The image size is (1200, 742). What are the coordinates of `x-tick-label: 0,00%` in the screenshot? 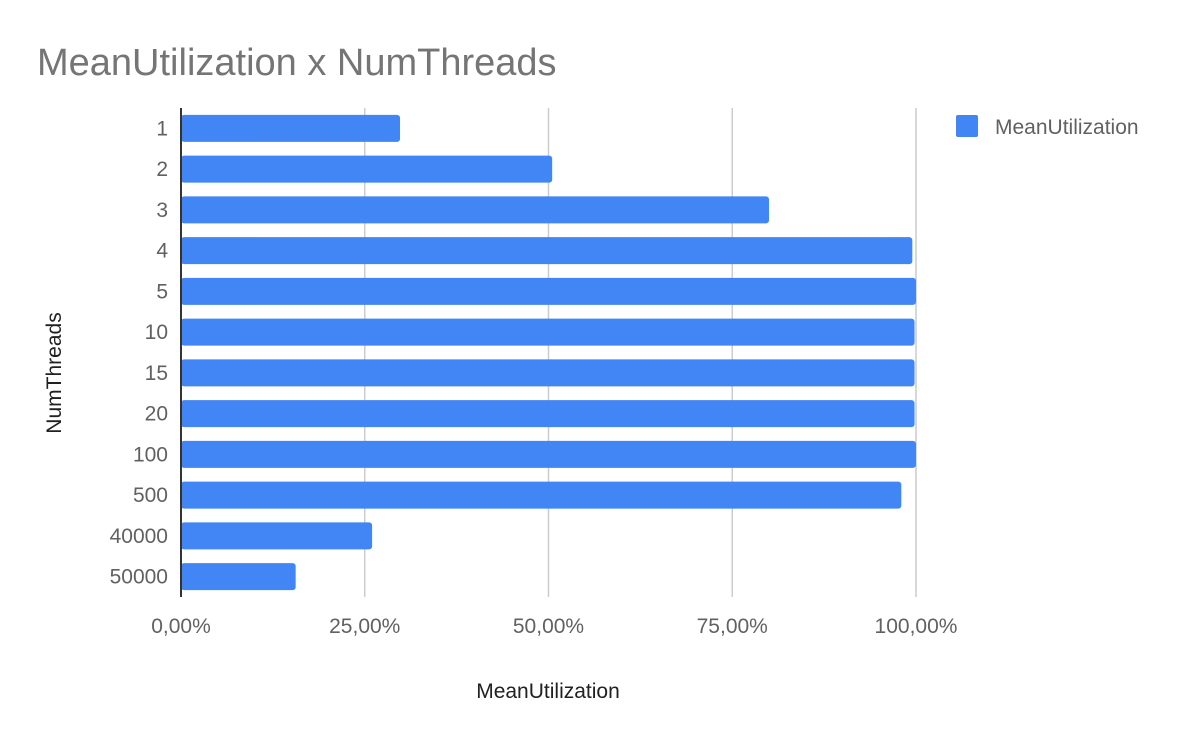 It's located at (181, 626).